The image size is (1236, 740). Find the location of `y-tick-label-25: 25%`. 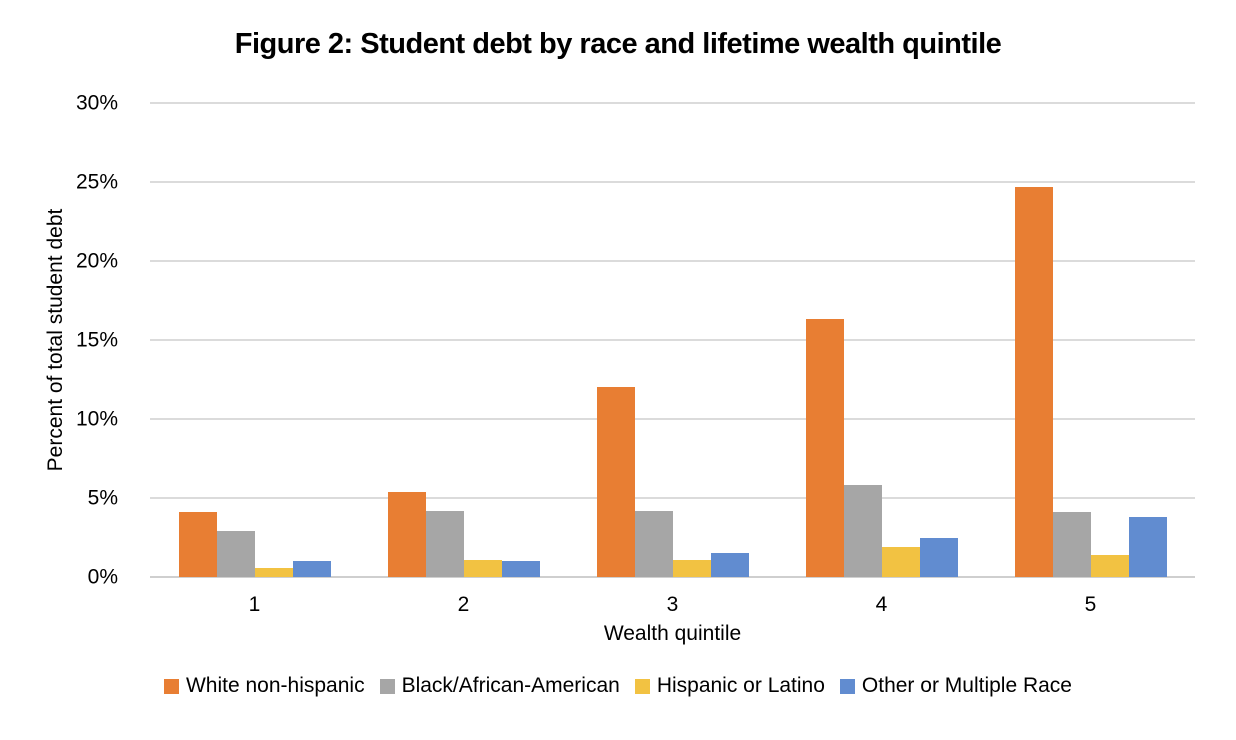

y-tick-label-25: 25% is located at coordinates (96, 182).